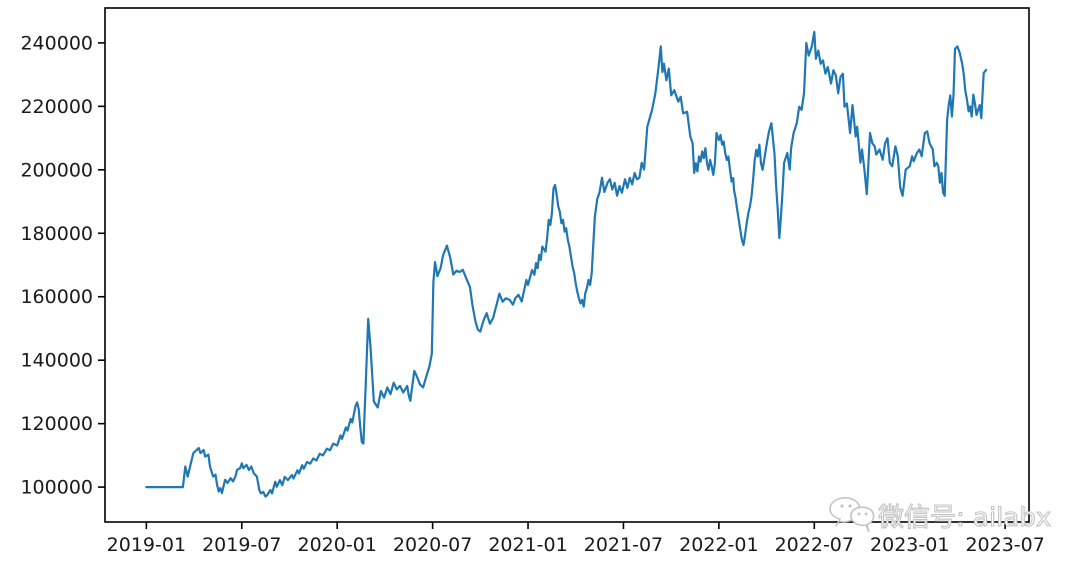 The height and width of the screenshot is (569, 1080). What do you see at coordinates (814, 545) in the screenshot?
I see `x-tick-label: 2022-07` at bounding box center [814, 545].